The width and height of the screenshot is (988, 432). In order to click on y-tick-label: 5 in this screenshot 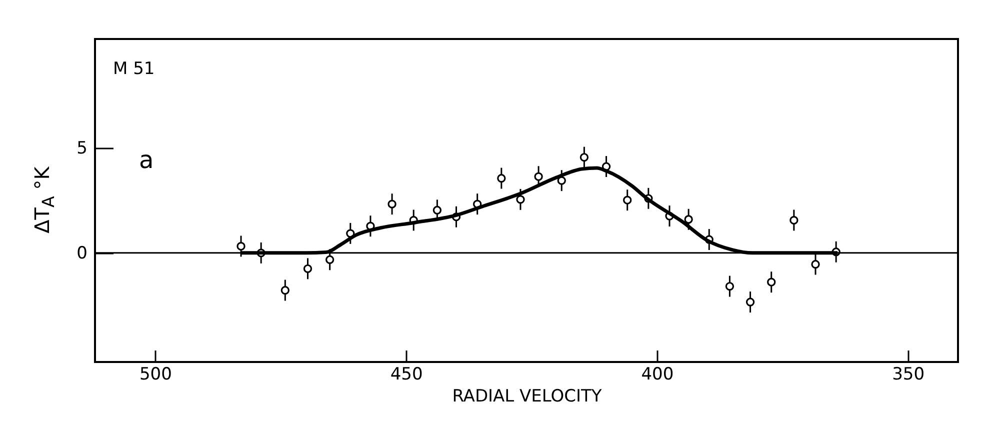, I will do `click(82, 148)`.